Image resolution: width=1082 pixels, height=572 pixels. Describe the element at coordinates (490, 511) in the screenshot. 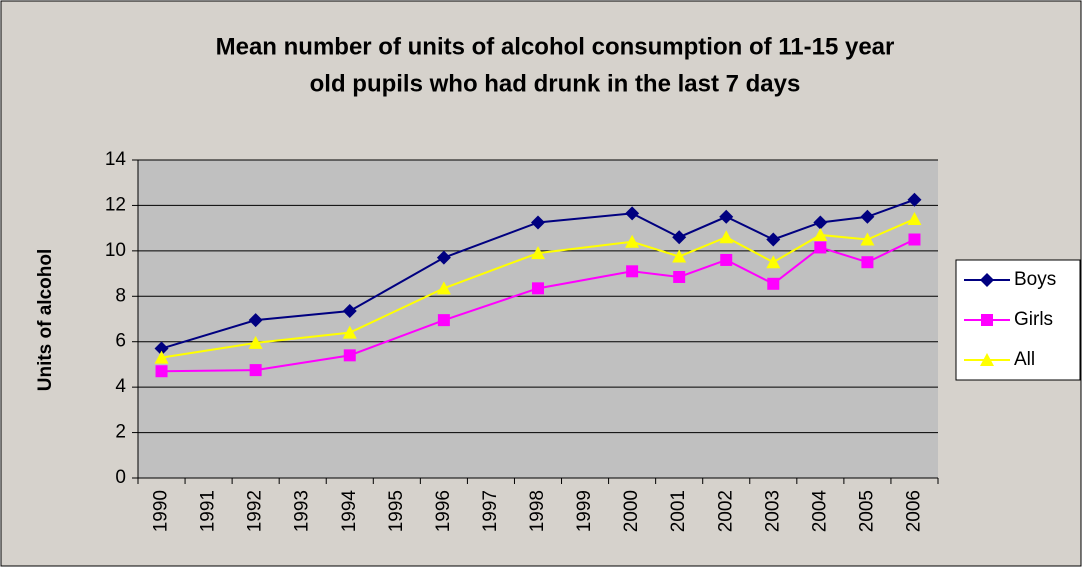

I see `x-tick-label: 1997` at that location.